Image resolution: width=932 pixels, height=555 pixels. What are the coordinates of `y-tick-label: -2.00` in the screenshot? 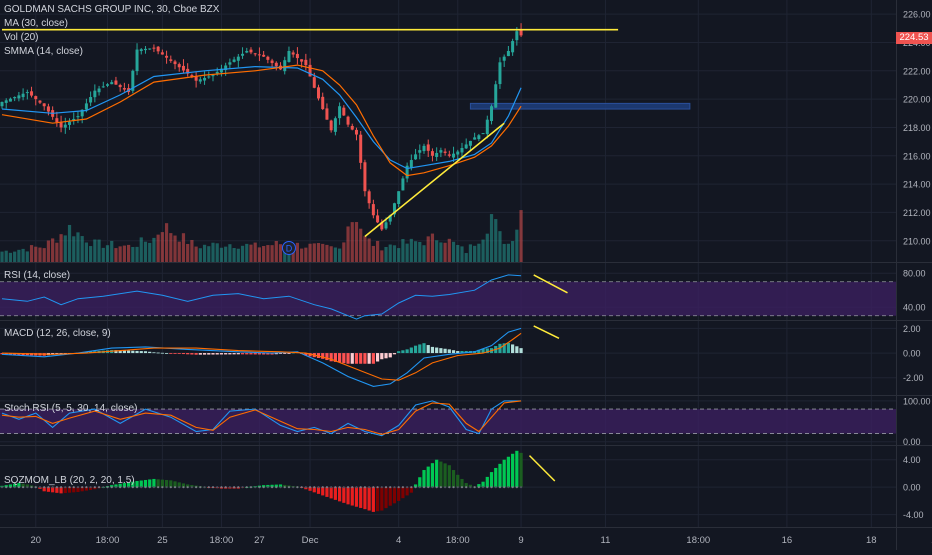 It's located at (913, 378).